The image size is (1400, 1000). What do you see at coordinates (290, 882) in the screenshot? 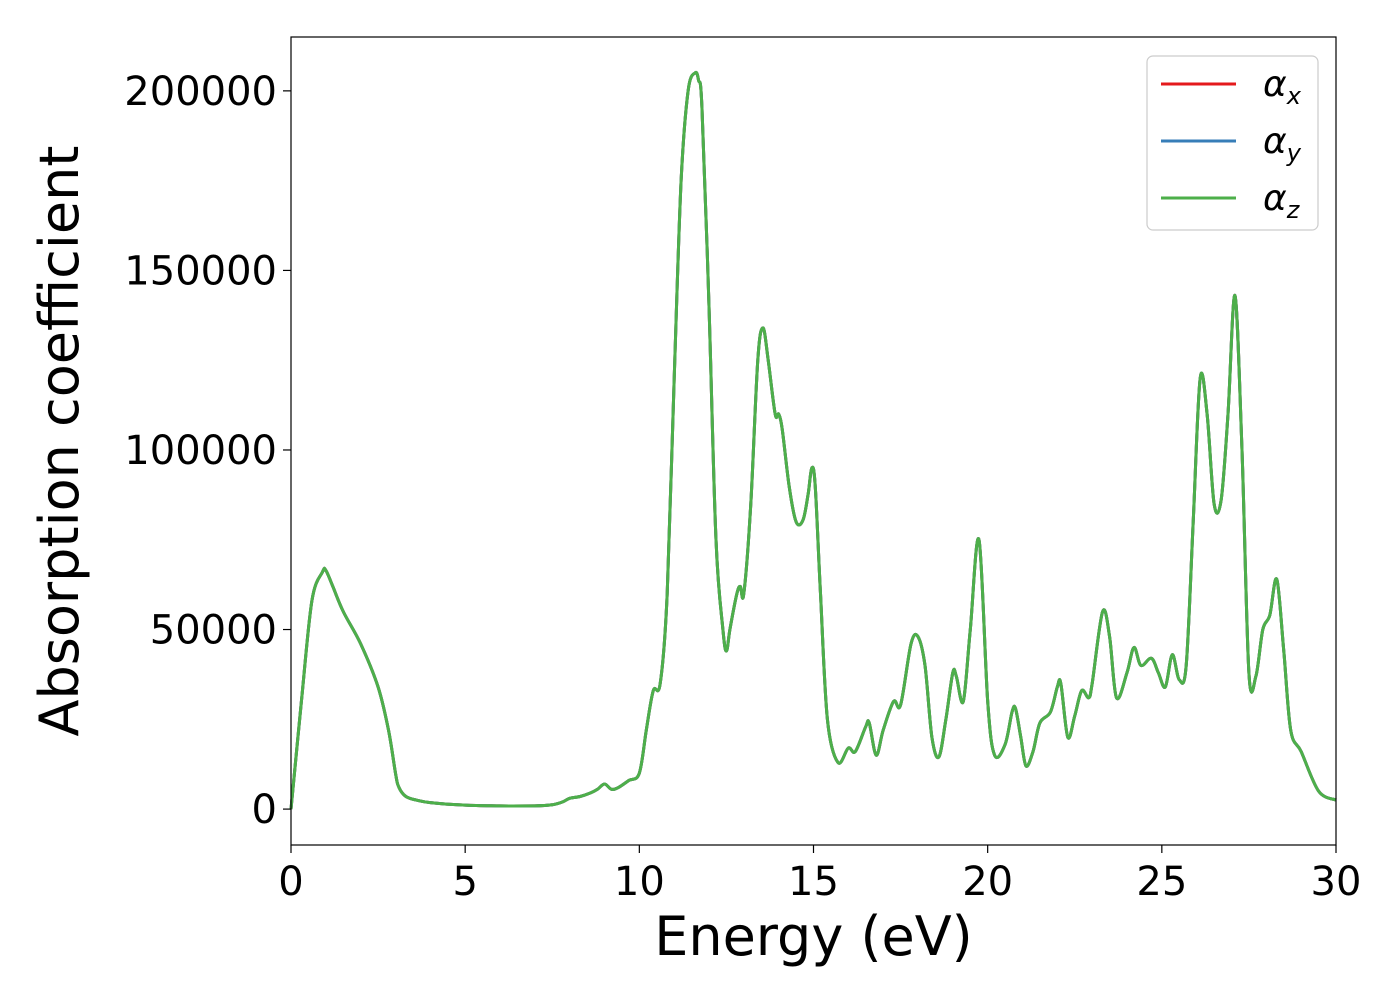
I see `x-tick-label: 0` at bounding box center [290, 882].